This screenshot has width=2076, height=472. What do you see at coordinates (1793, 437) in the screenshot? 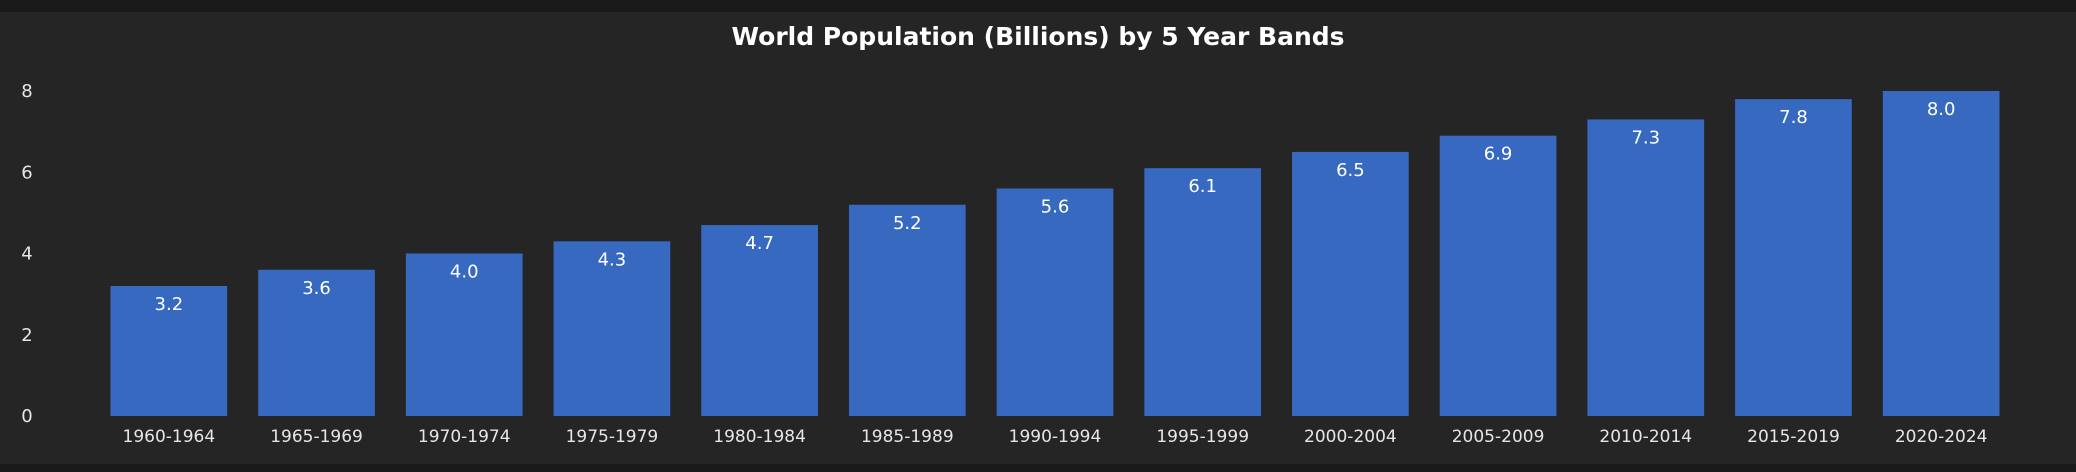
I see `x-tick-label: 2015-2019` at bounding box center [1793, 437].